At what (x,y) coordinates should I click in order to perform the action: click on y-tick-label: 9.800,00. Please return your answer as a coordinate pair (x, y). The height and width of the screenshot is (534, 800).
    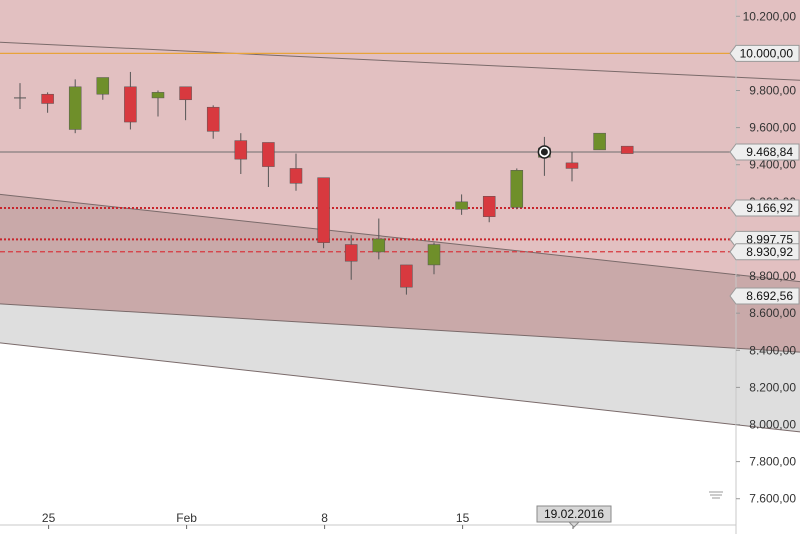
    Looking at the image, I should click on (772, 91).